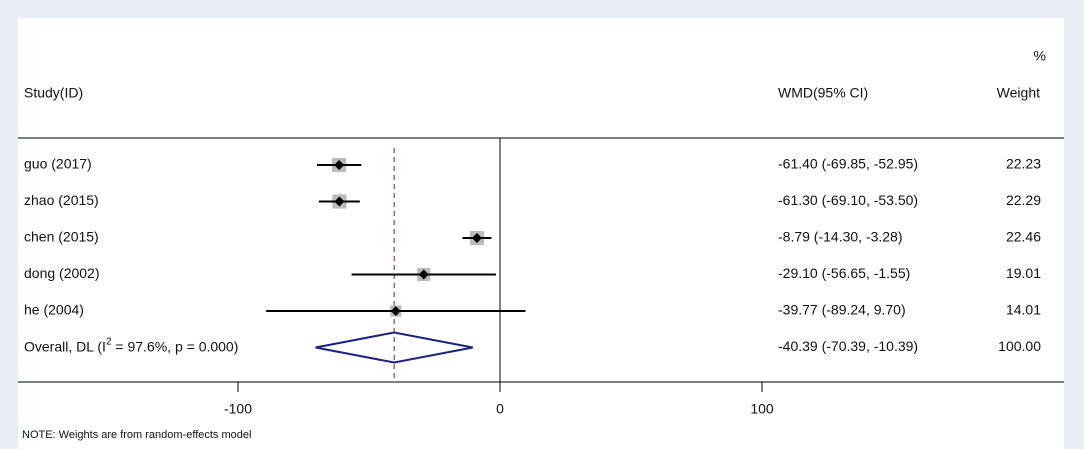 This screenshot has width=1084, height=449. I want to click on overall-label-part: = 97.6%, p = 0.000), so click(175, 346).